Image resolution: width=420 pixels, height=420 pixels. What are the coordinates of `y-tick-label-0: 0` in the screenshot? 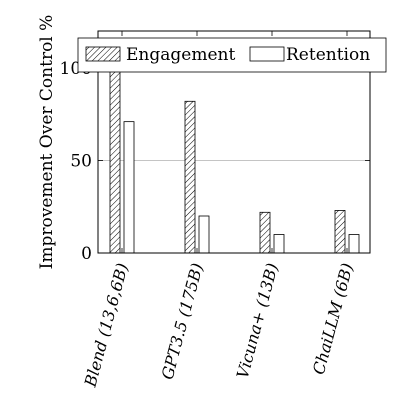 It's located at (86, 254).